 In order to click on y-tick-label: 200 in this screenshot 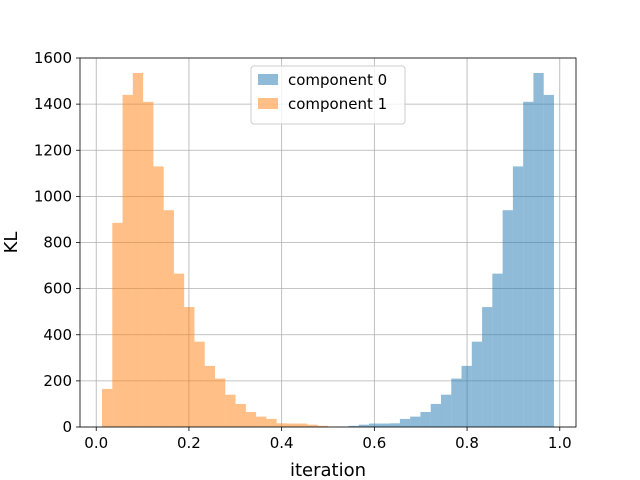, I will do `click(57, 381)`.